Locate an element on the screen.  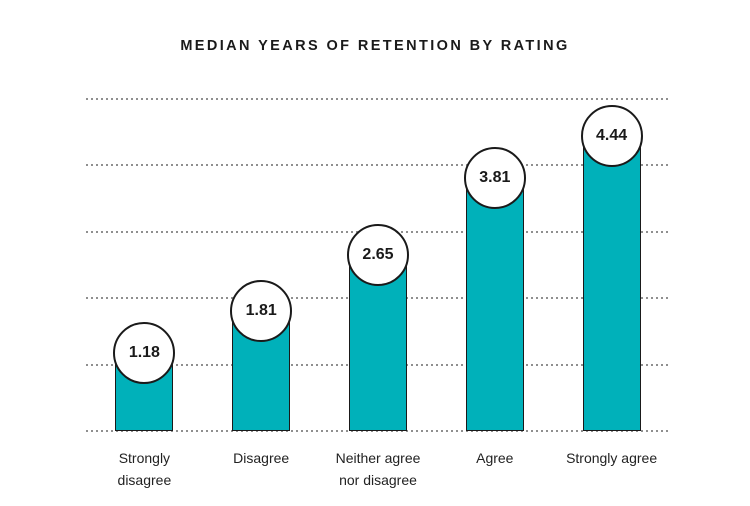
x-axis-label-line: Disagree is located at coordinates (261, 458).